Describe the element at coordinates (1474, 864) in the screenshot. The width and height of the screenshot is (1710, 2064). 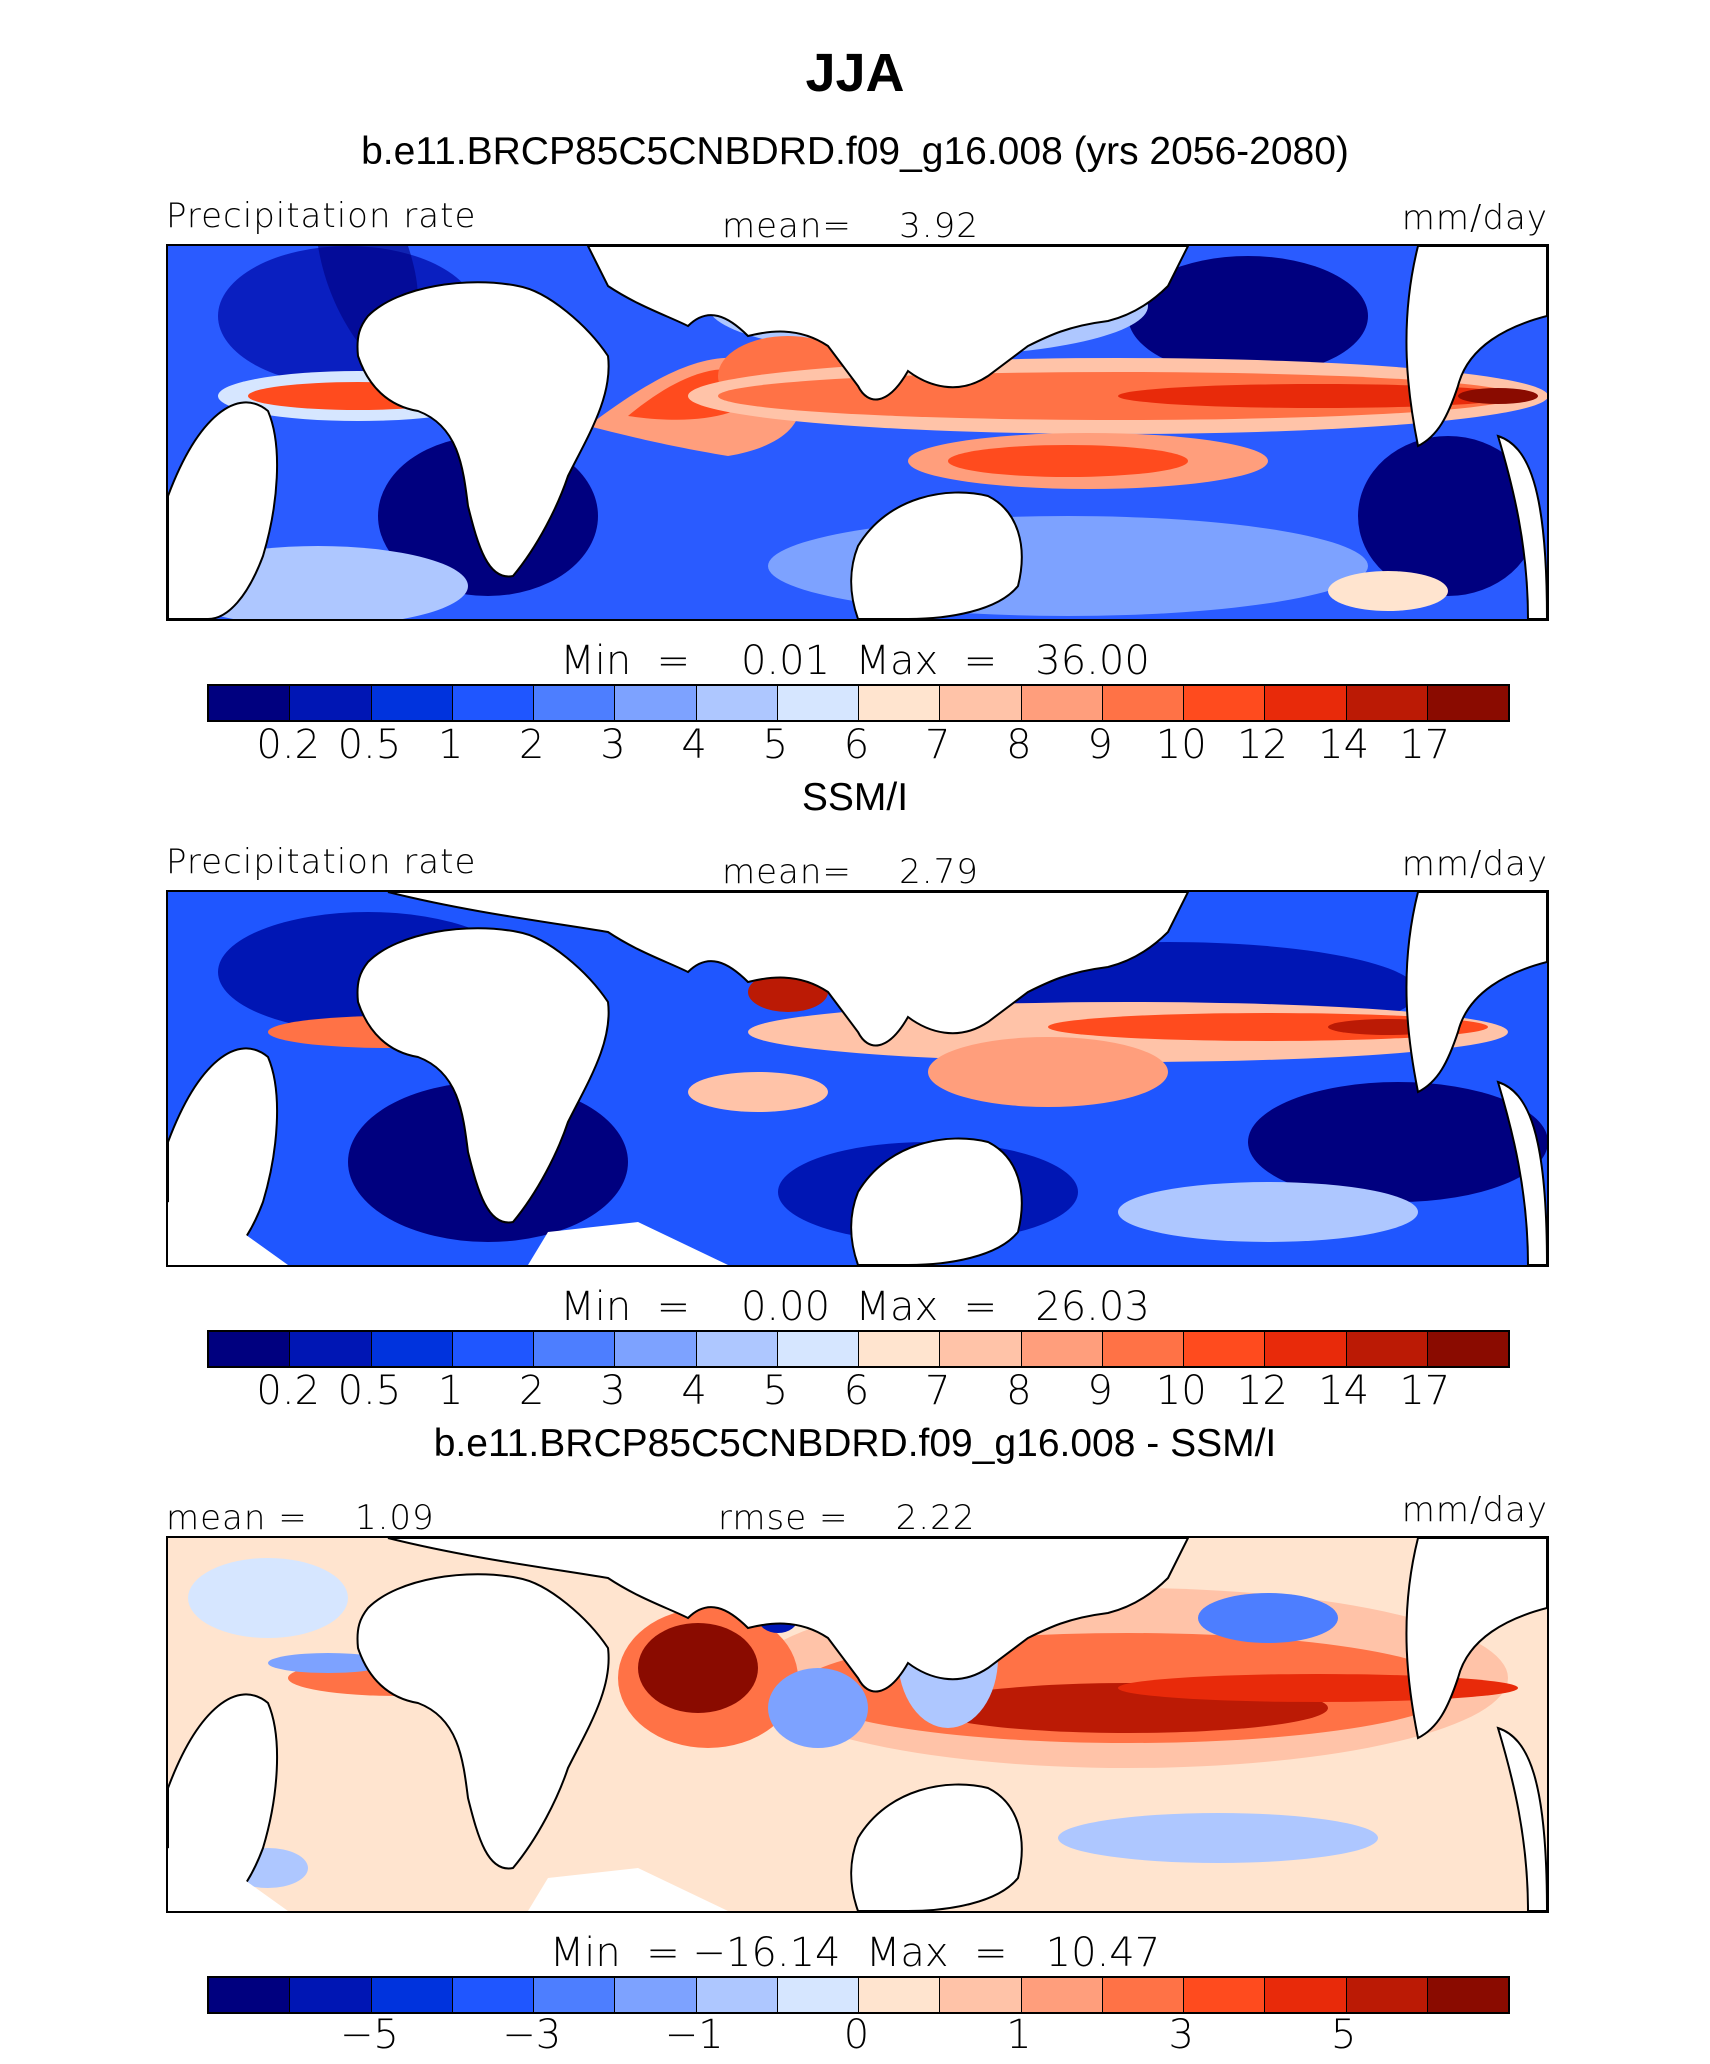
I see `panel2-units-label: mm/day` at that location.